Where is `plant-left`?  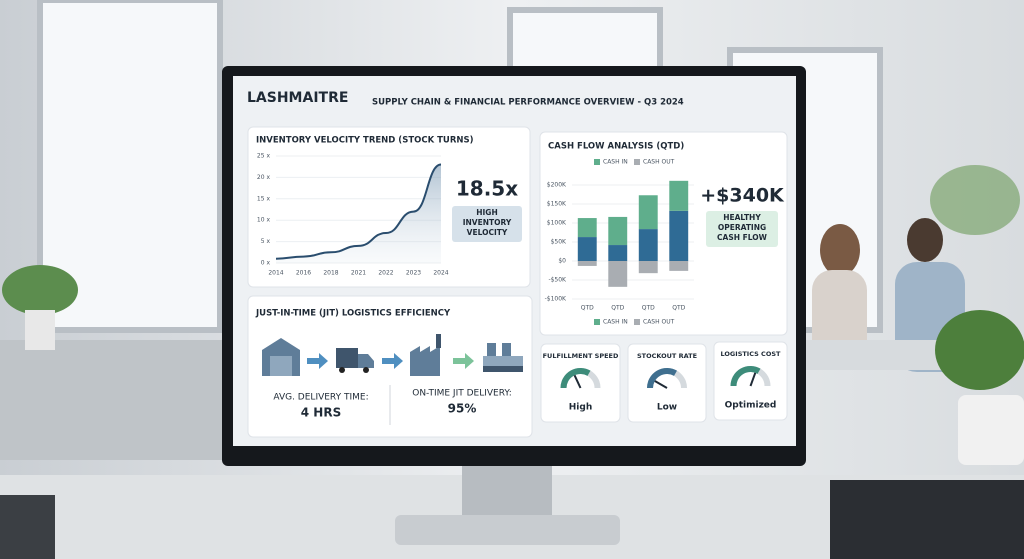 plant-left is located at coordinates (40, 307).